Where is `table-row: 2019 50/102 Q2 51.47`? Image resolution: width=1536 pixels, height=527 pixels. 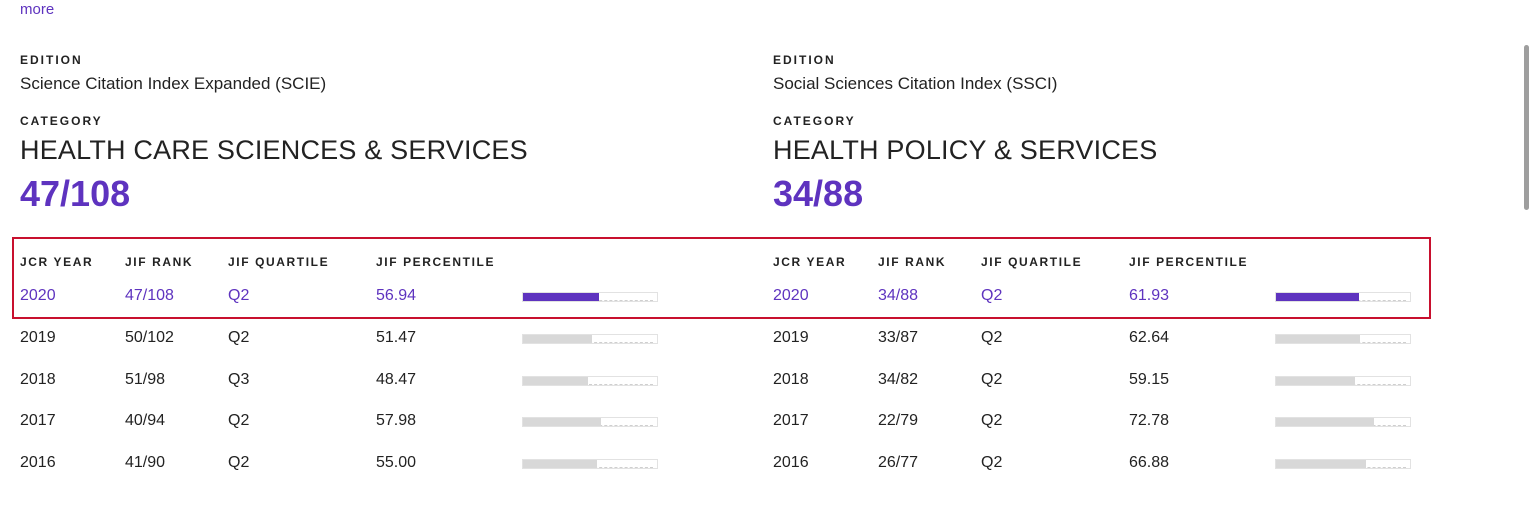
table-row: 2019 50/102 Q2 51.47 is located at coordinates (390, 340).